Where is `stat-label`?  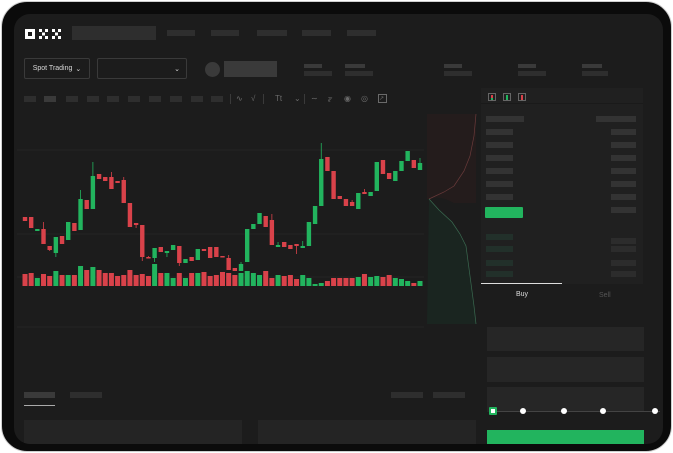 stat-label is located at coordinates (453, 66).